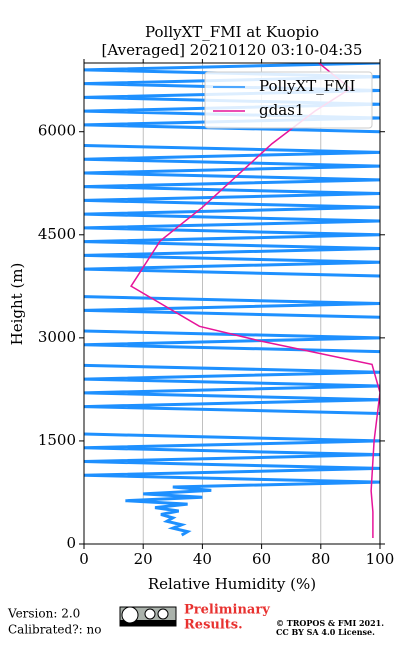 The image size is (400, 645). I want to click on cc-badge, so click(148, 616).